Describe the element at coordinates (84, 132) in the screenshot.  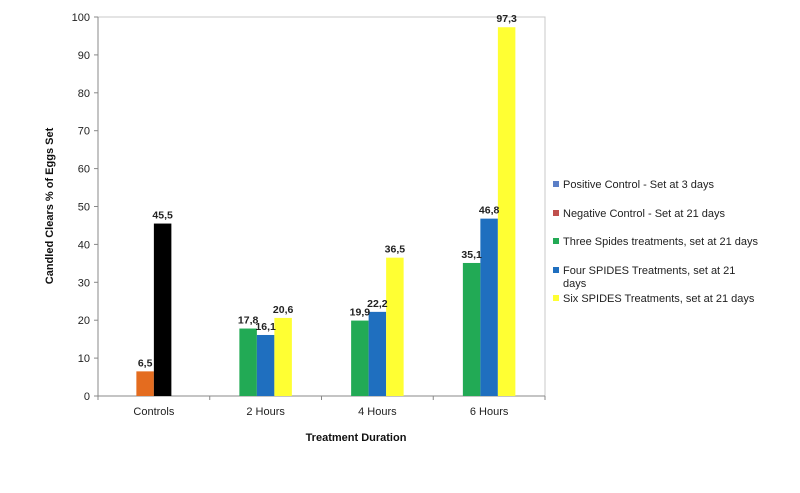
I see `y-tick-label: 70` at that location.